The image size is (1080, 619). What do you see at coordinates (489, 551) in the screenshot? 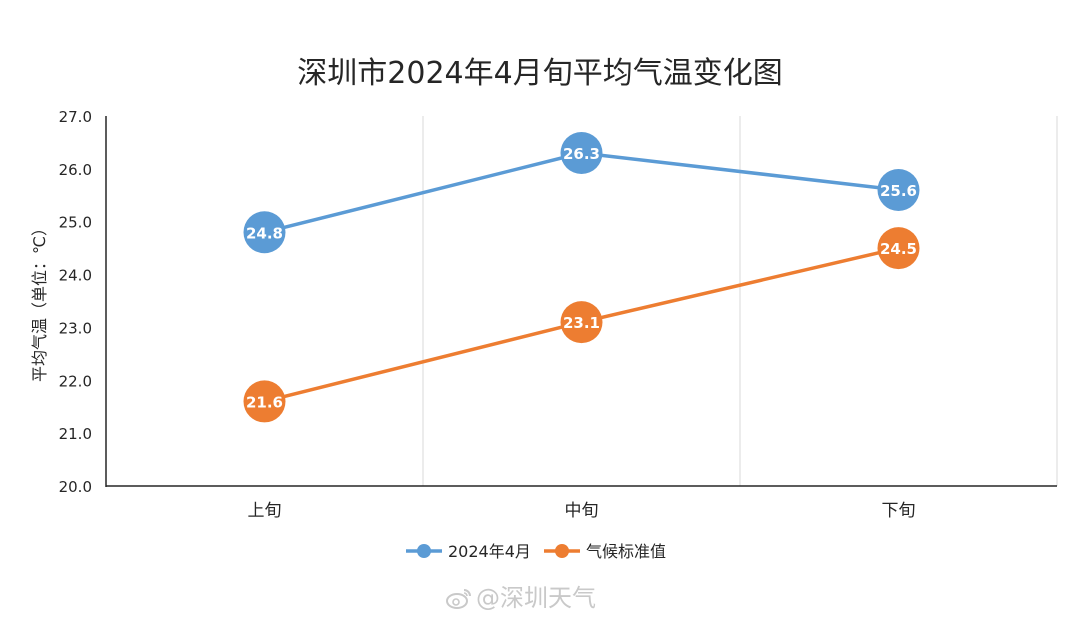
I see `legend-label: 2024年4月` at bounding box center [489, 551].